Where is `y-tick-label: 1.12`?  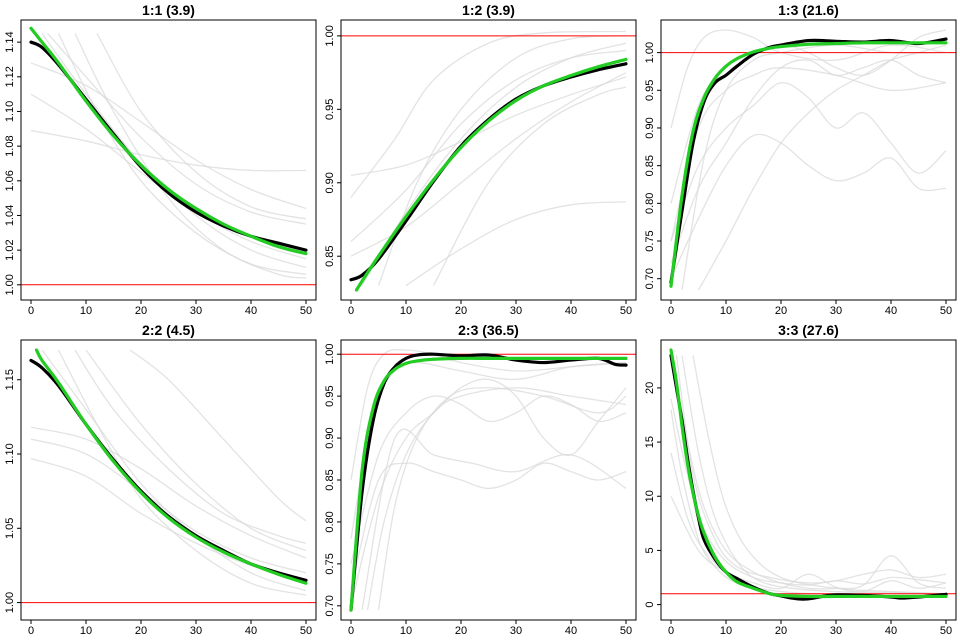
y-tick-label: 1.12 is located at coordinates (10, 76).